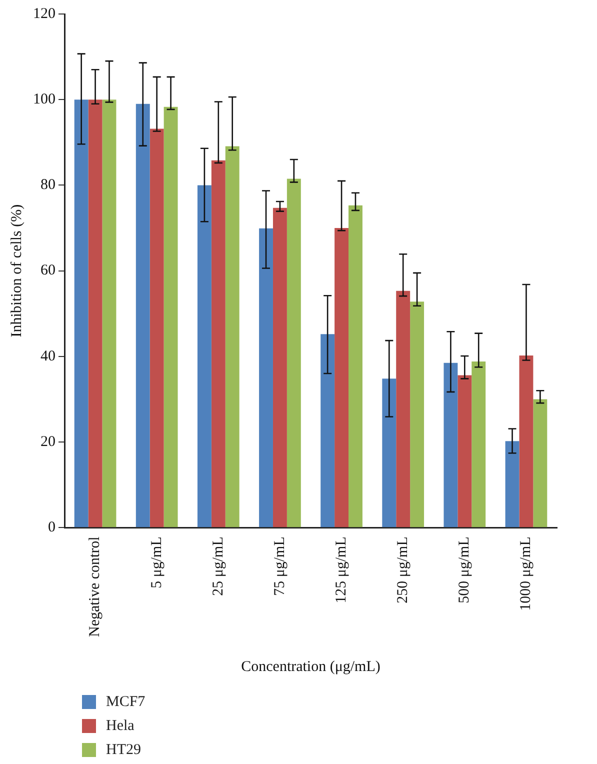 The height and width of the screenshot is (764, 597). What do you see at coordinates (218, 566) in the screenshot?
I see `x-tick-label: 25 μg/mL` at bounding box center [218, 566].